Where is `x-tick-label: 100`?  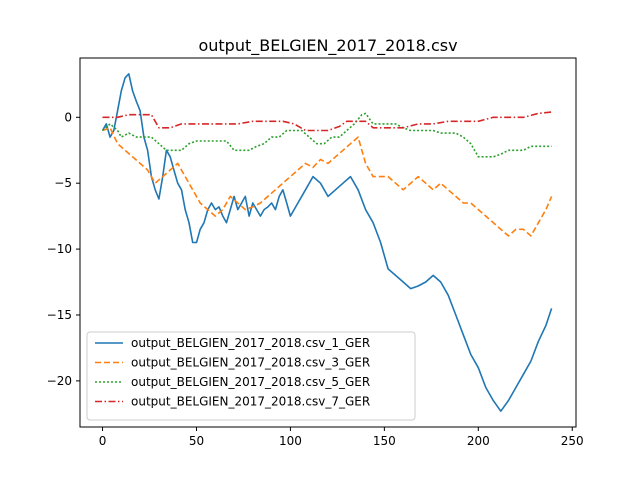 x-tick-label: 100 is located at coordinates (290, 441).